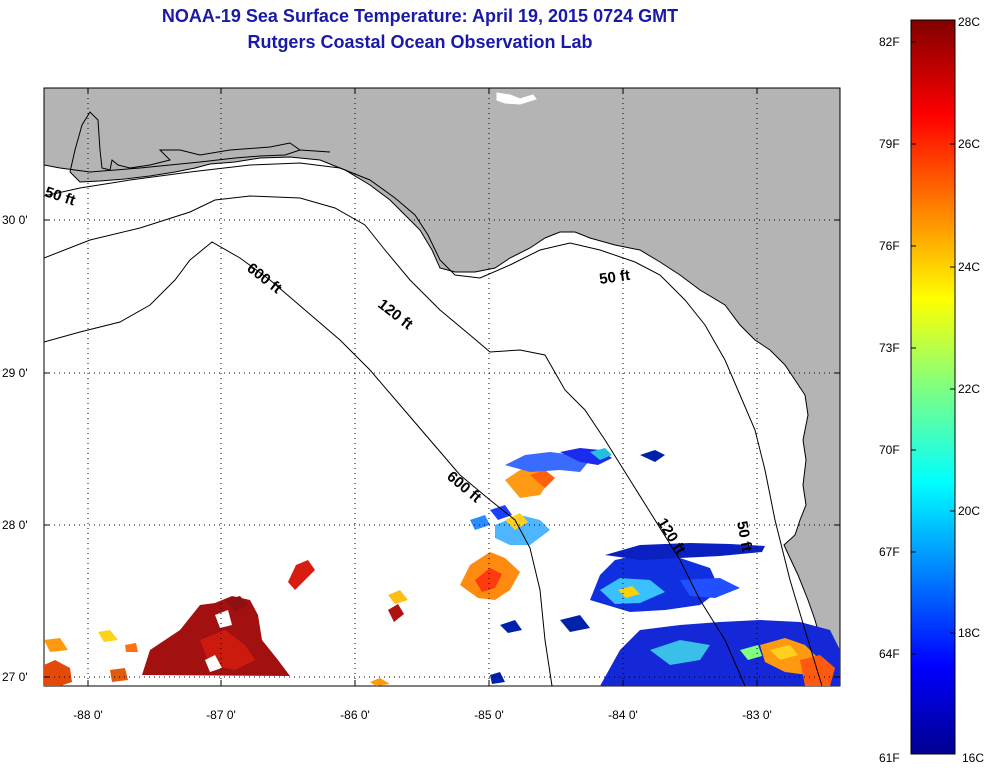 Image resolution: width=992 pixels, height=770 pixels. Describe the element at coordinates (889, 246) in the screenshot. I see `fahrenheit-label: 76F` at that location.